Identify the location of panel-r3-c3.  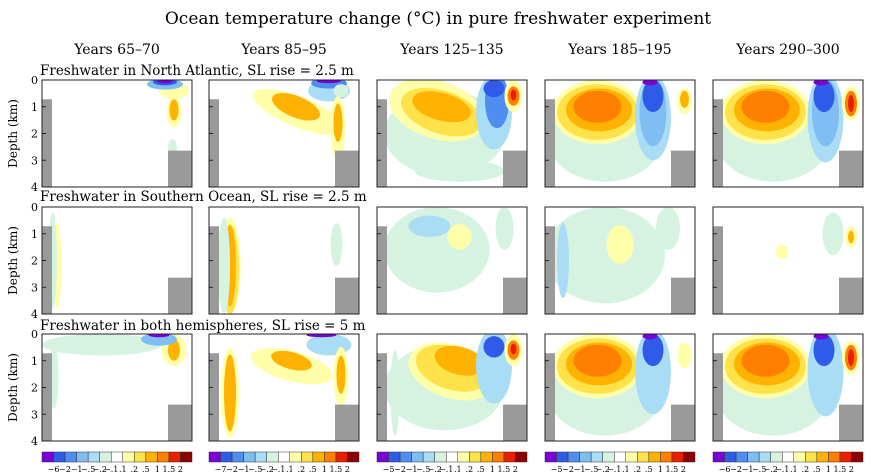
(452, 387).